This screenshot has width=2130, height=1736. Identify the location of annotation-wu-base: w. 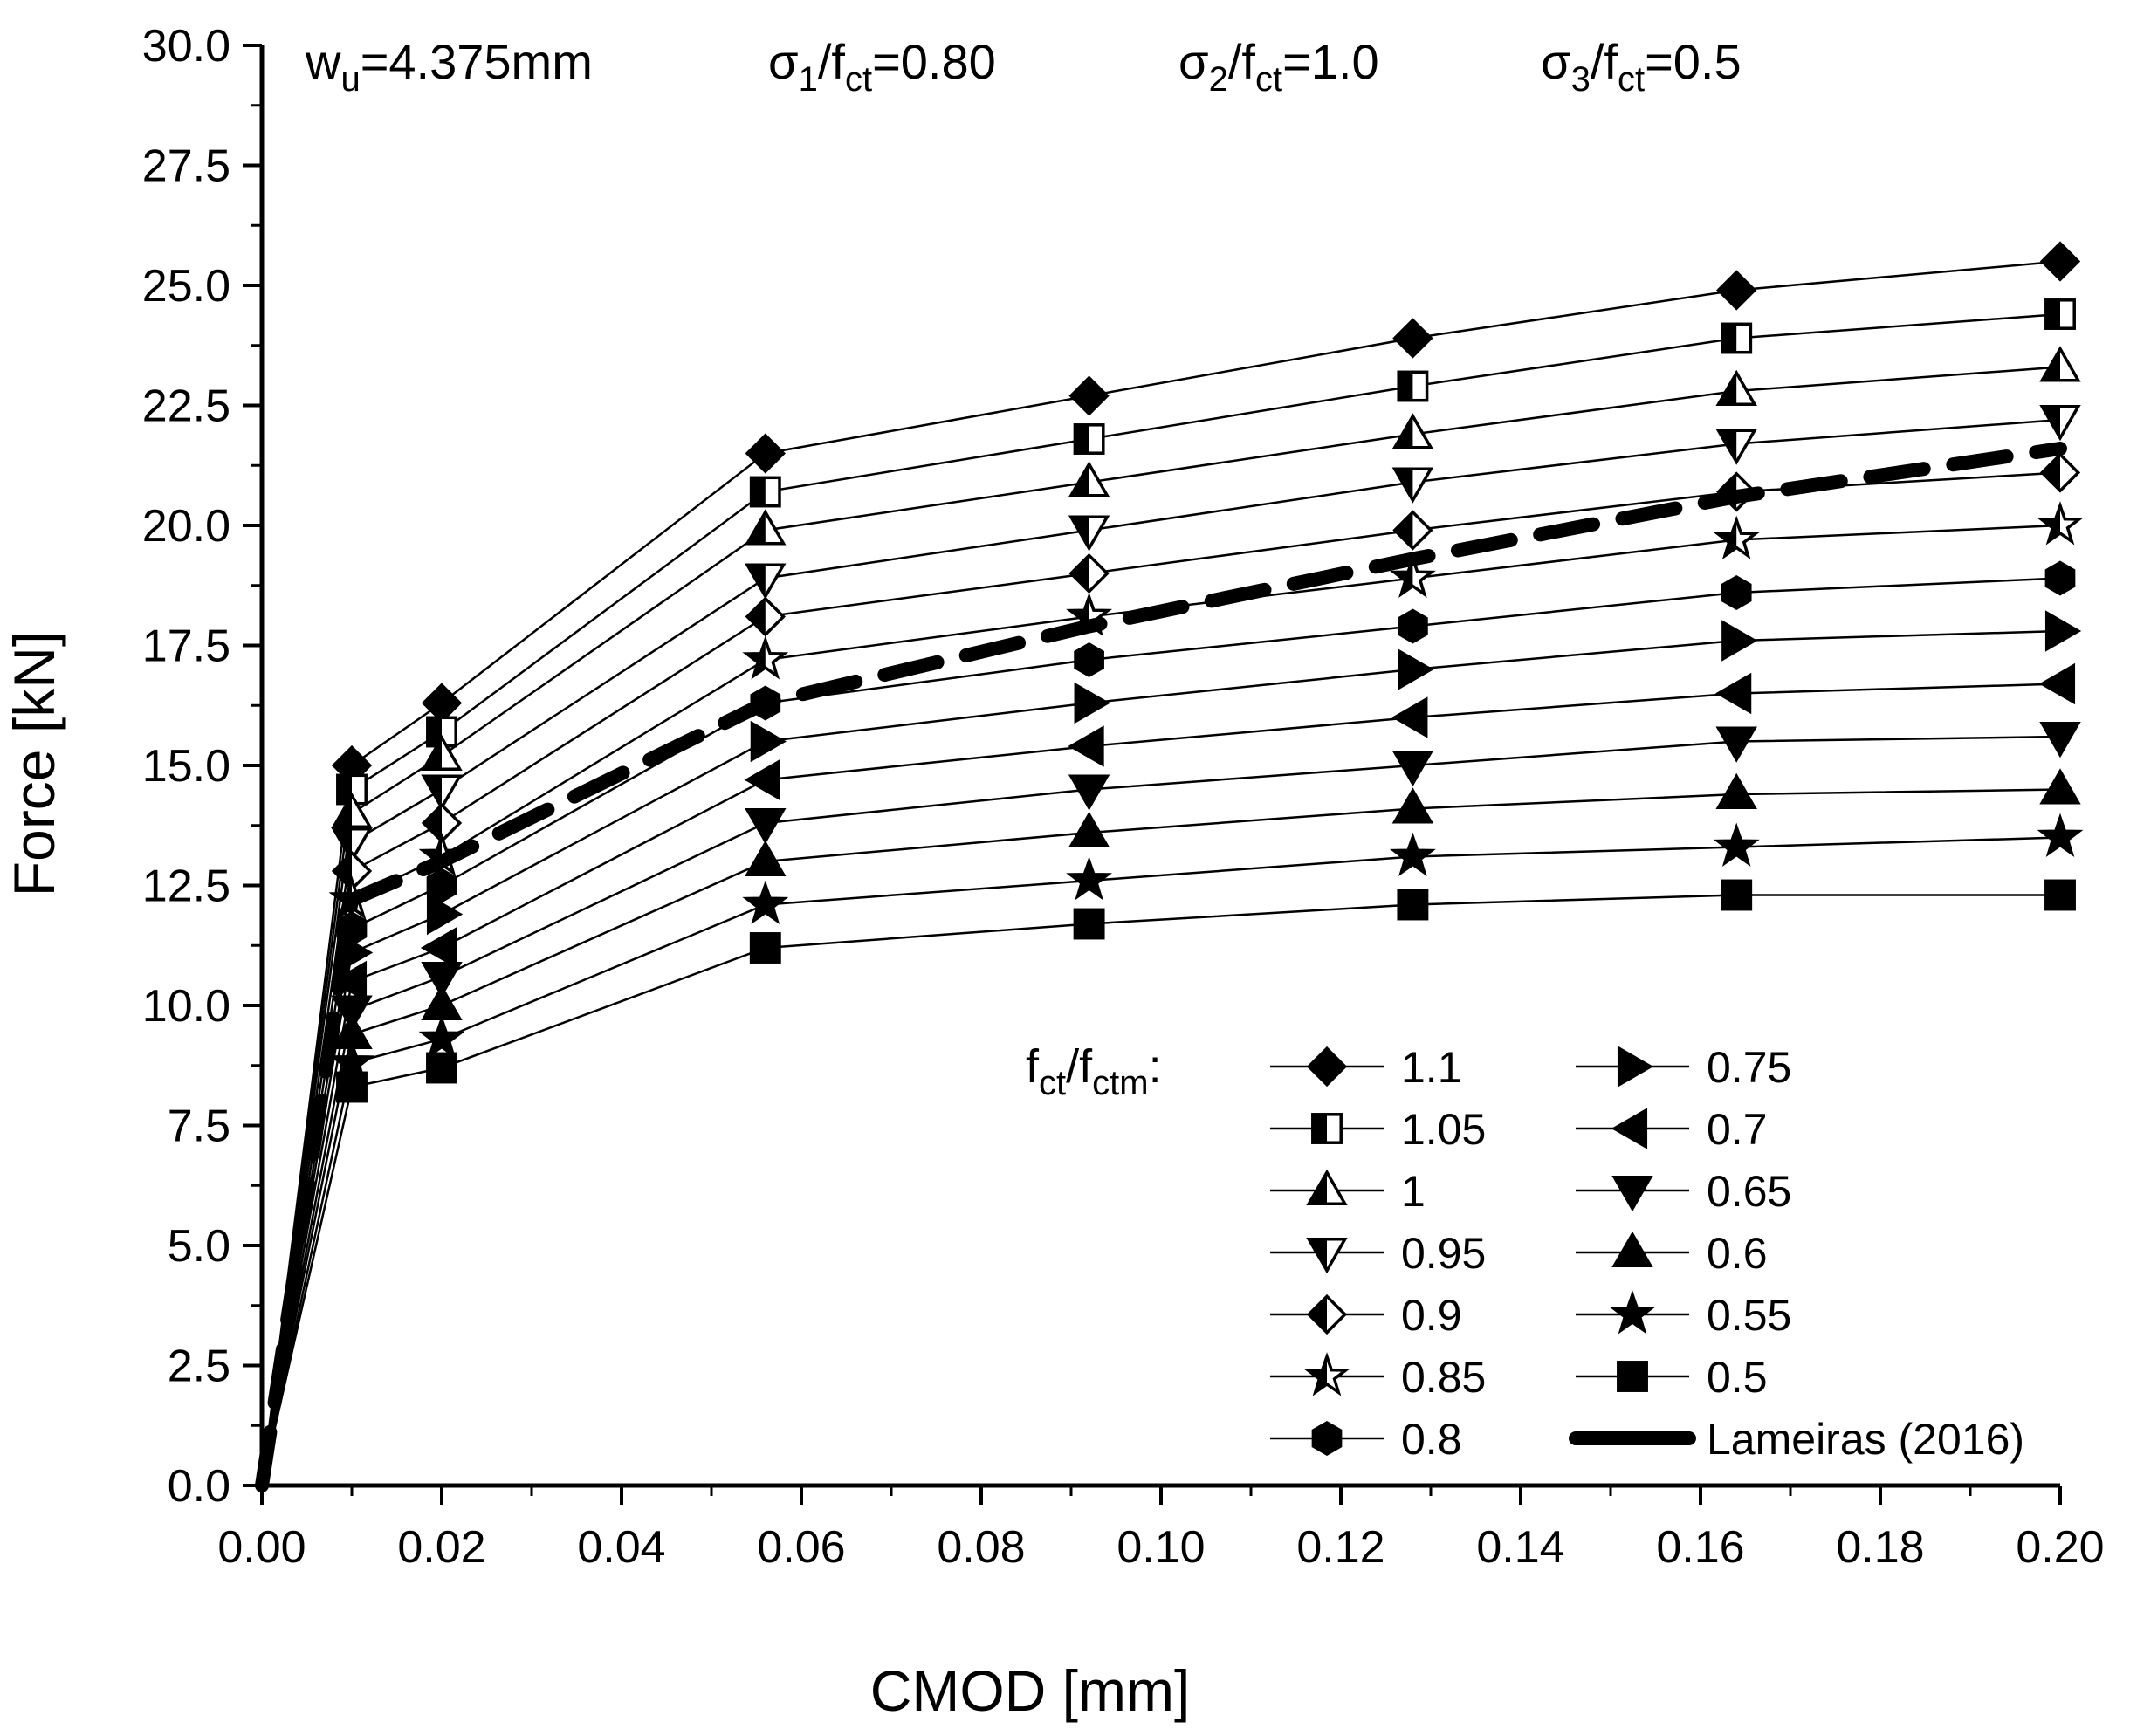
(323, 61).